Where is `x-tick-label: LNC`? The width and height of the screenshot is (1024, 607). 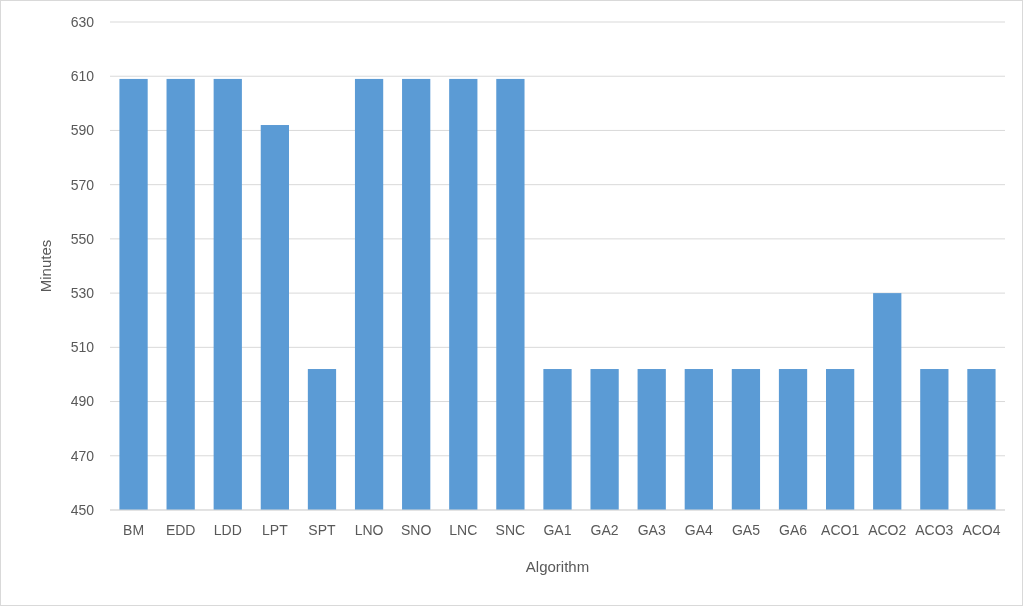
x-tick-label: LNC is located at coordinates (463, 530).